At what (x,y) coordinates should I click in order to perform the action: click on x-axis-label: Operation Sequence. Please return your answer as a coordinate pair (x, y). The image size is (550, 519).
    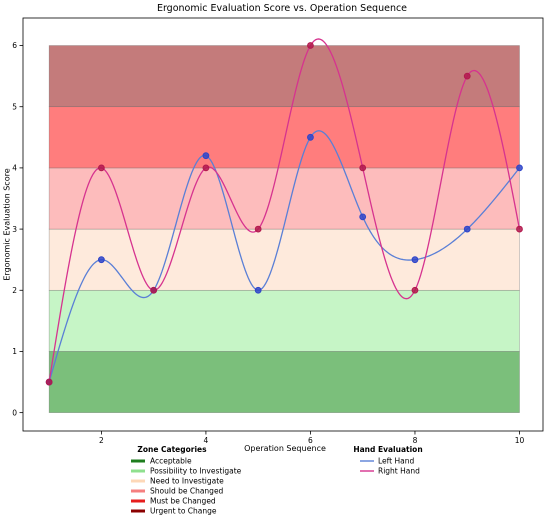
    Looking at the image, I should click on (285, 448).